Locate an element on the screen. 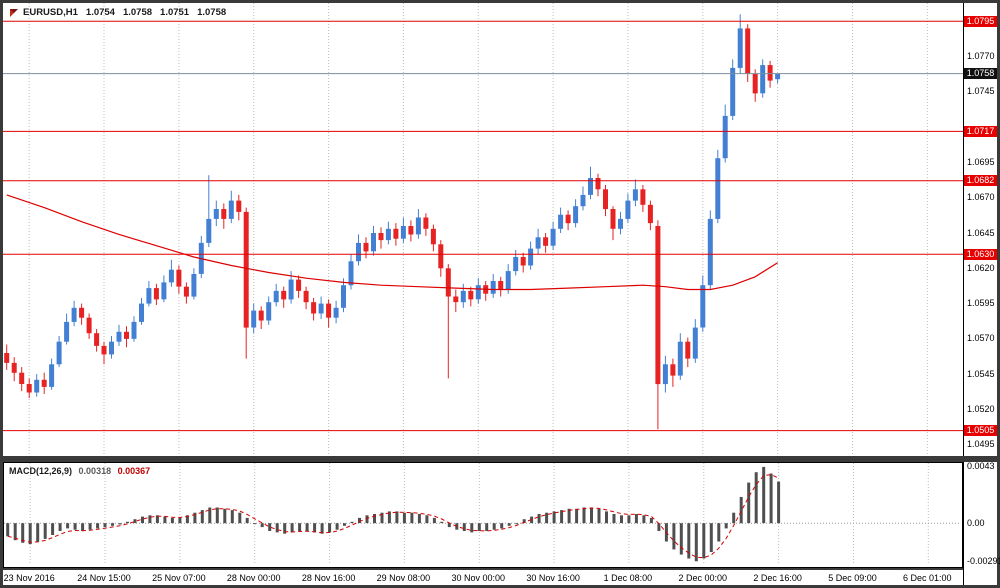  time-axis-label: 1 Dec 08:00 is located at coordinates (628, 578).